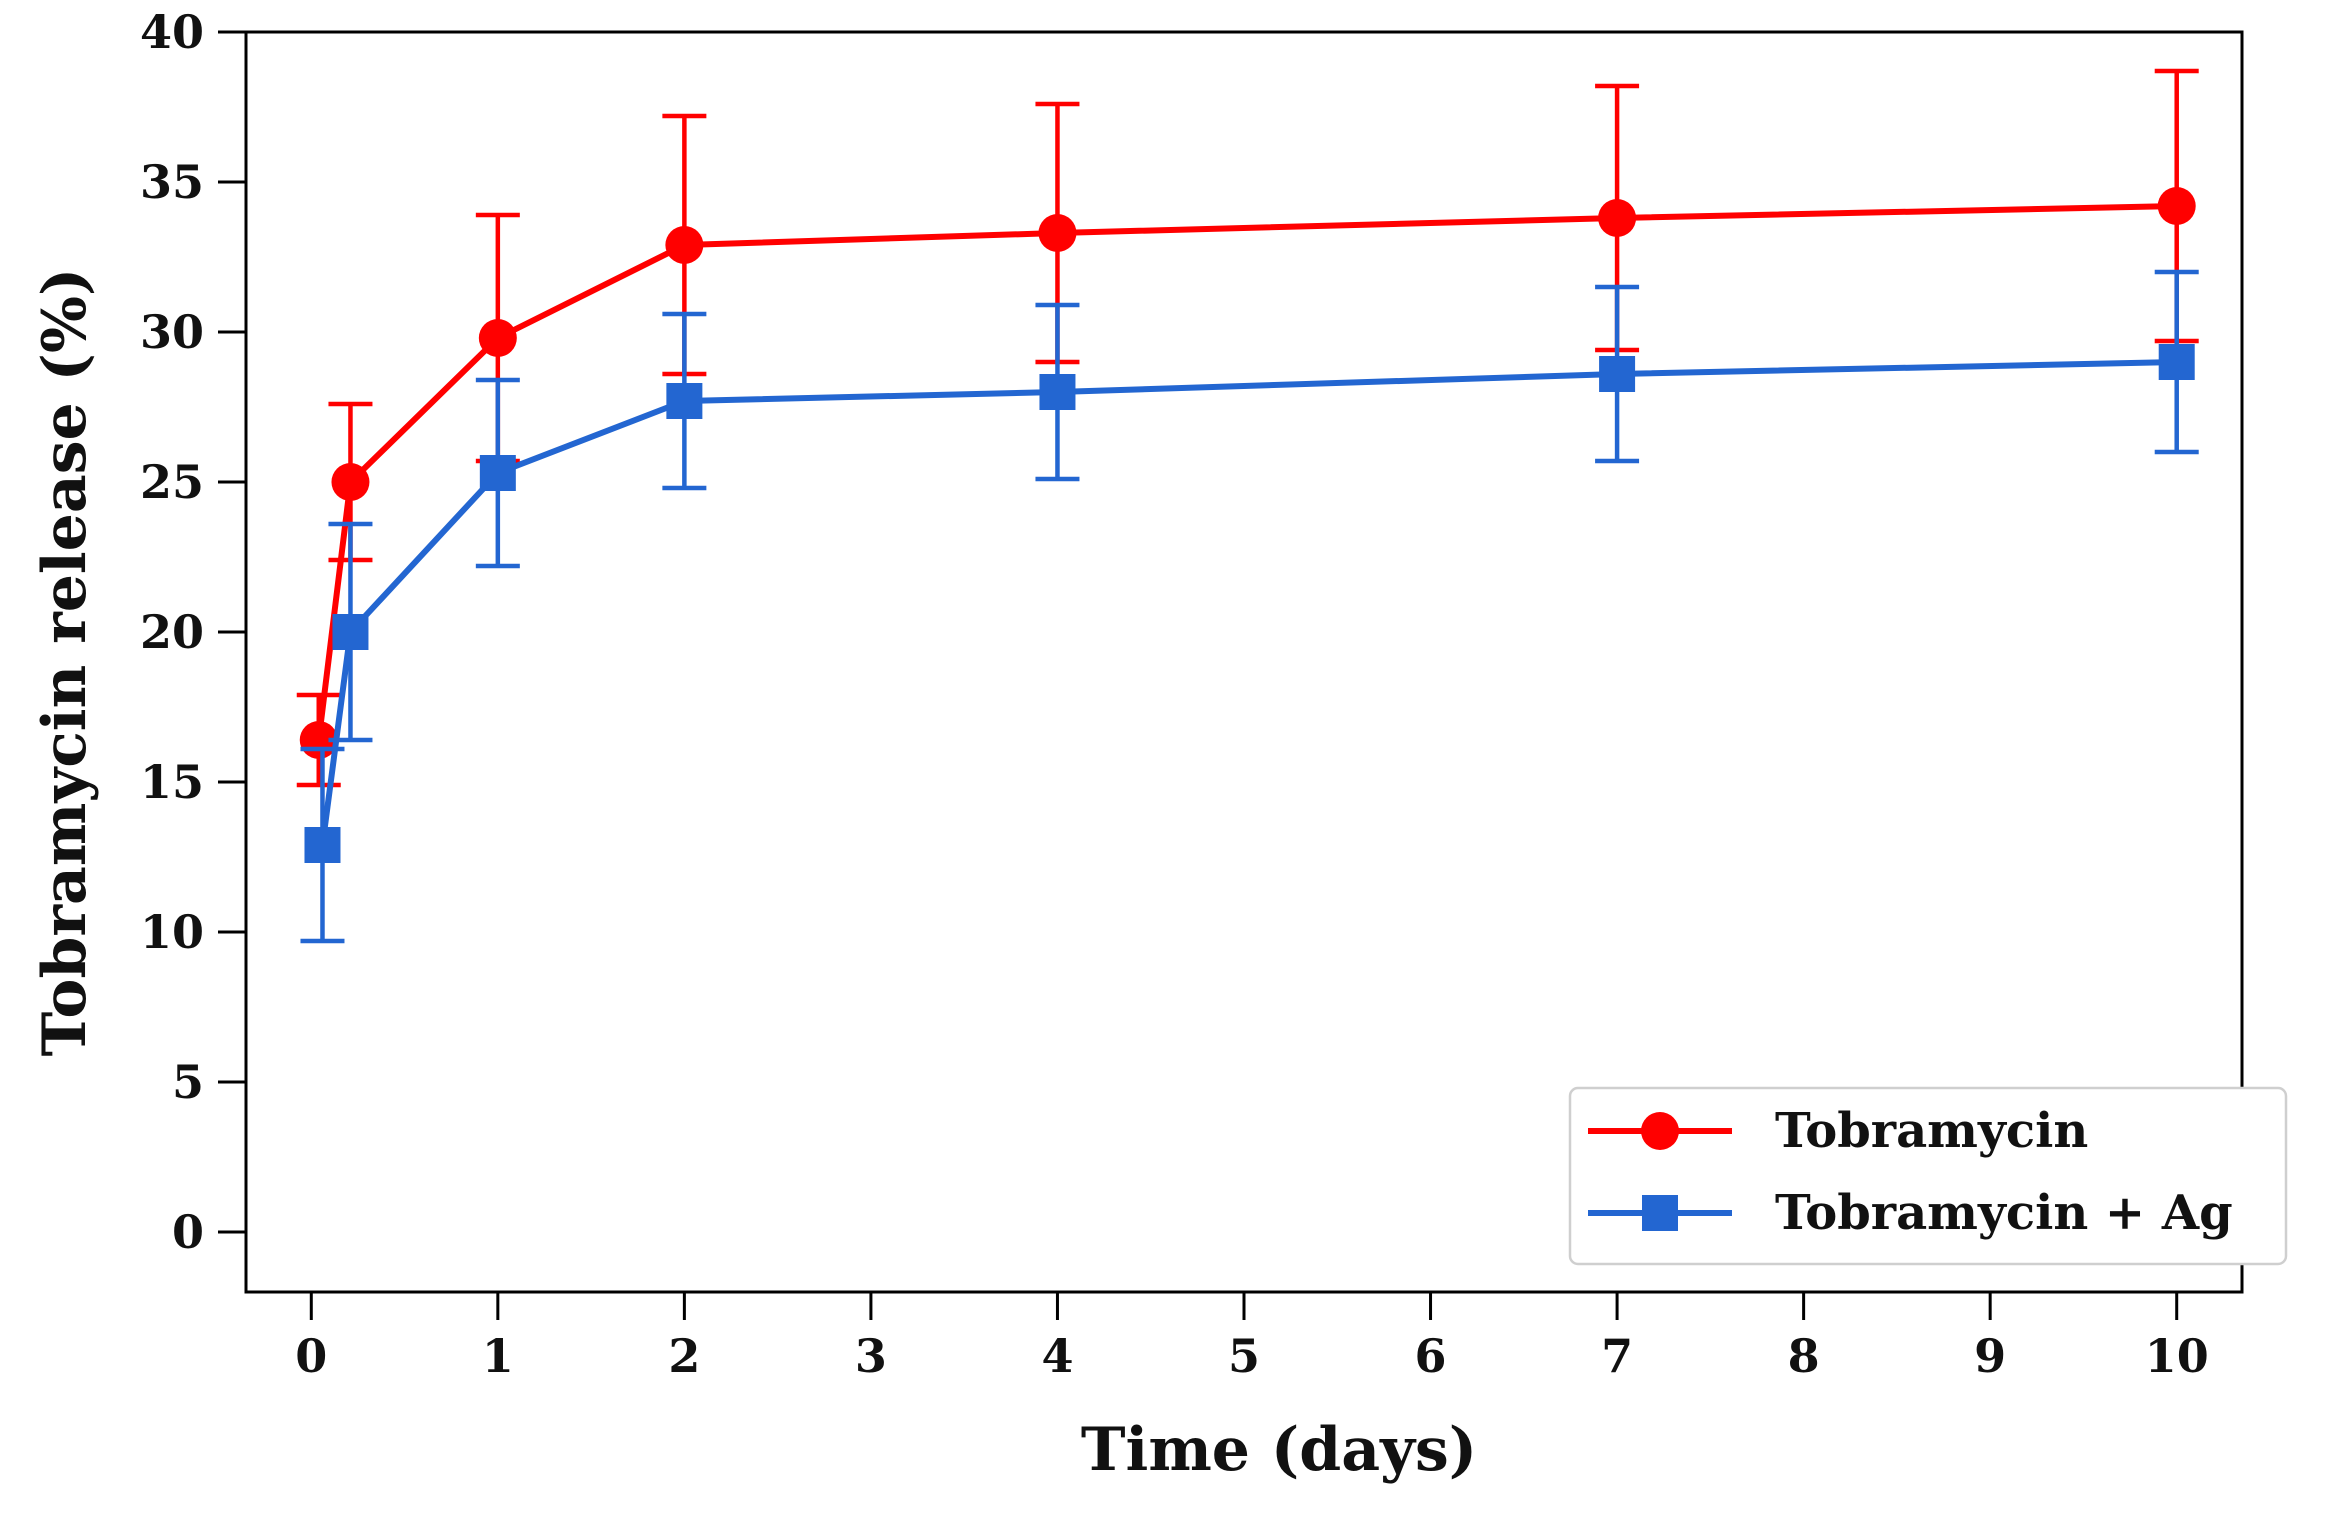  Describe the element at coordinates (1431, 1356) in the screenshot. I see `x-tick-label-6: 6` at that location.